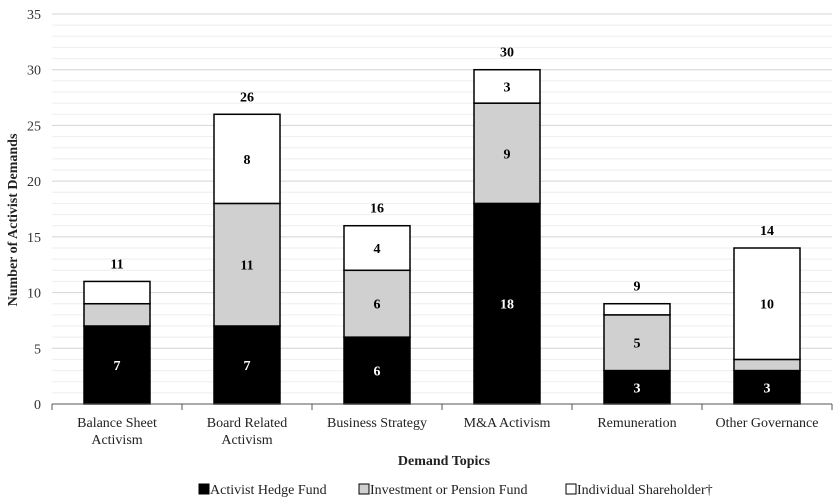 This screenshot has width=835, height=502. I want to click on segment-value-label: 5, so click(637, 344).